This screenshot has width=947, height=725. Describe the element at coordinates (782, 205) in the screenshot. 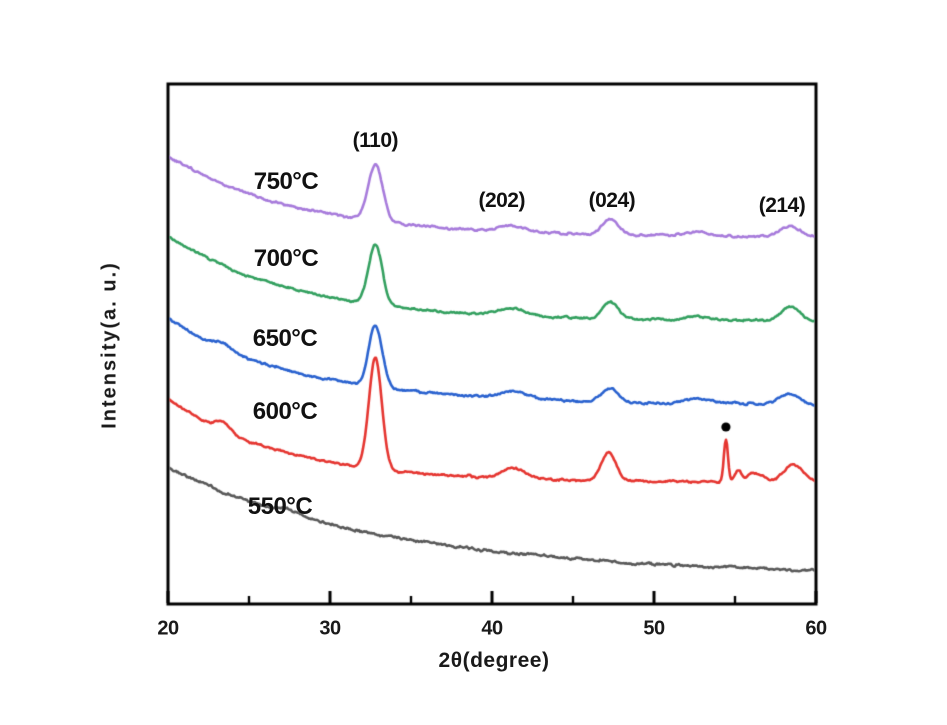

I see `peak-label-214: (214)` at that location.